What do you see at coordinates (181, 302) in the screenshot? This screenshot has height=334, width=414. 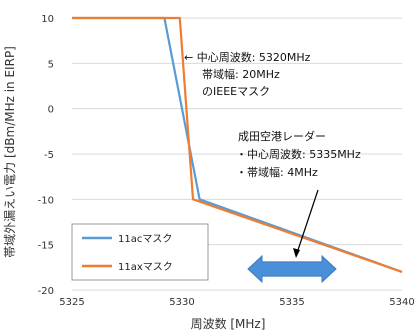 I see `x-tick-label: 5330` at bounding box center [181, 302].